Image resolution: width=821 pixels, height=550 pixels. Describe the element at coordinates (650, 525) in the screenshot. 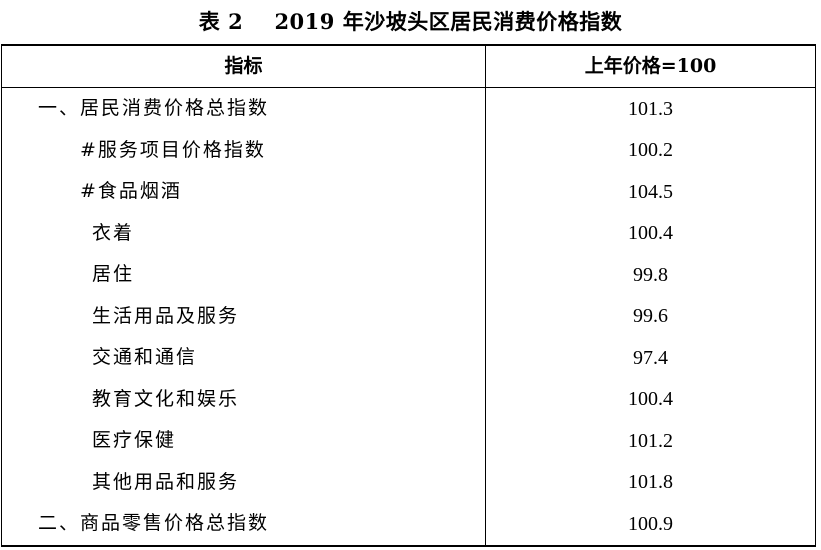

I see `row-value: 100.9` at that location.